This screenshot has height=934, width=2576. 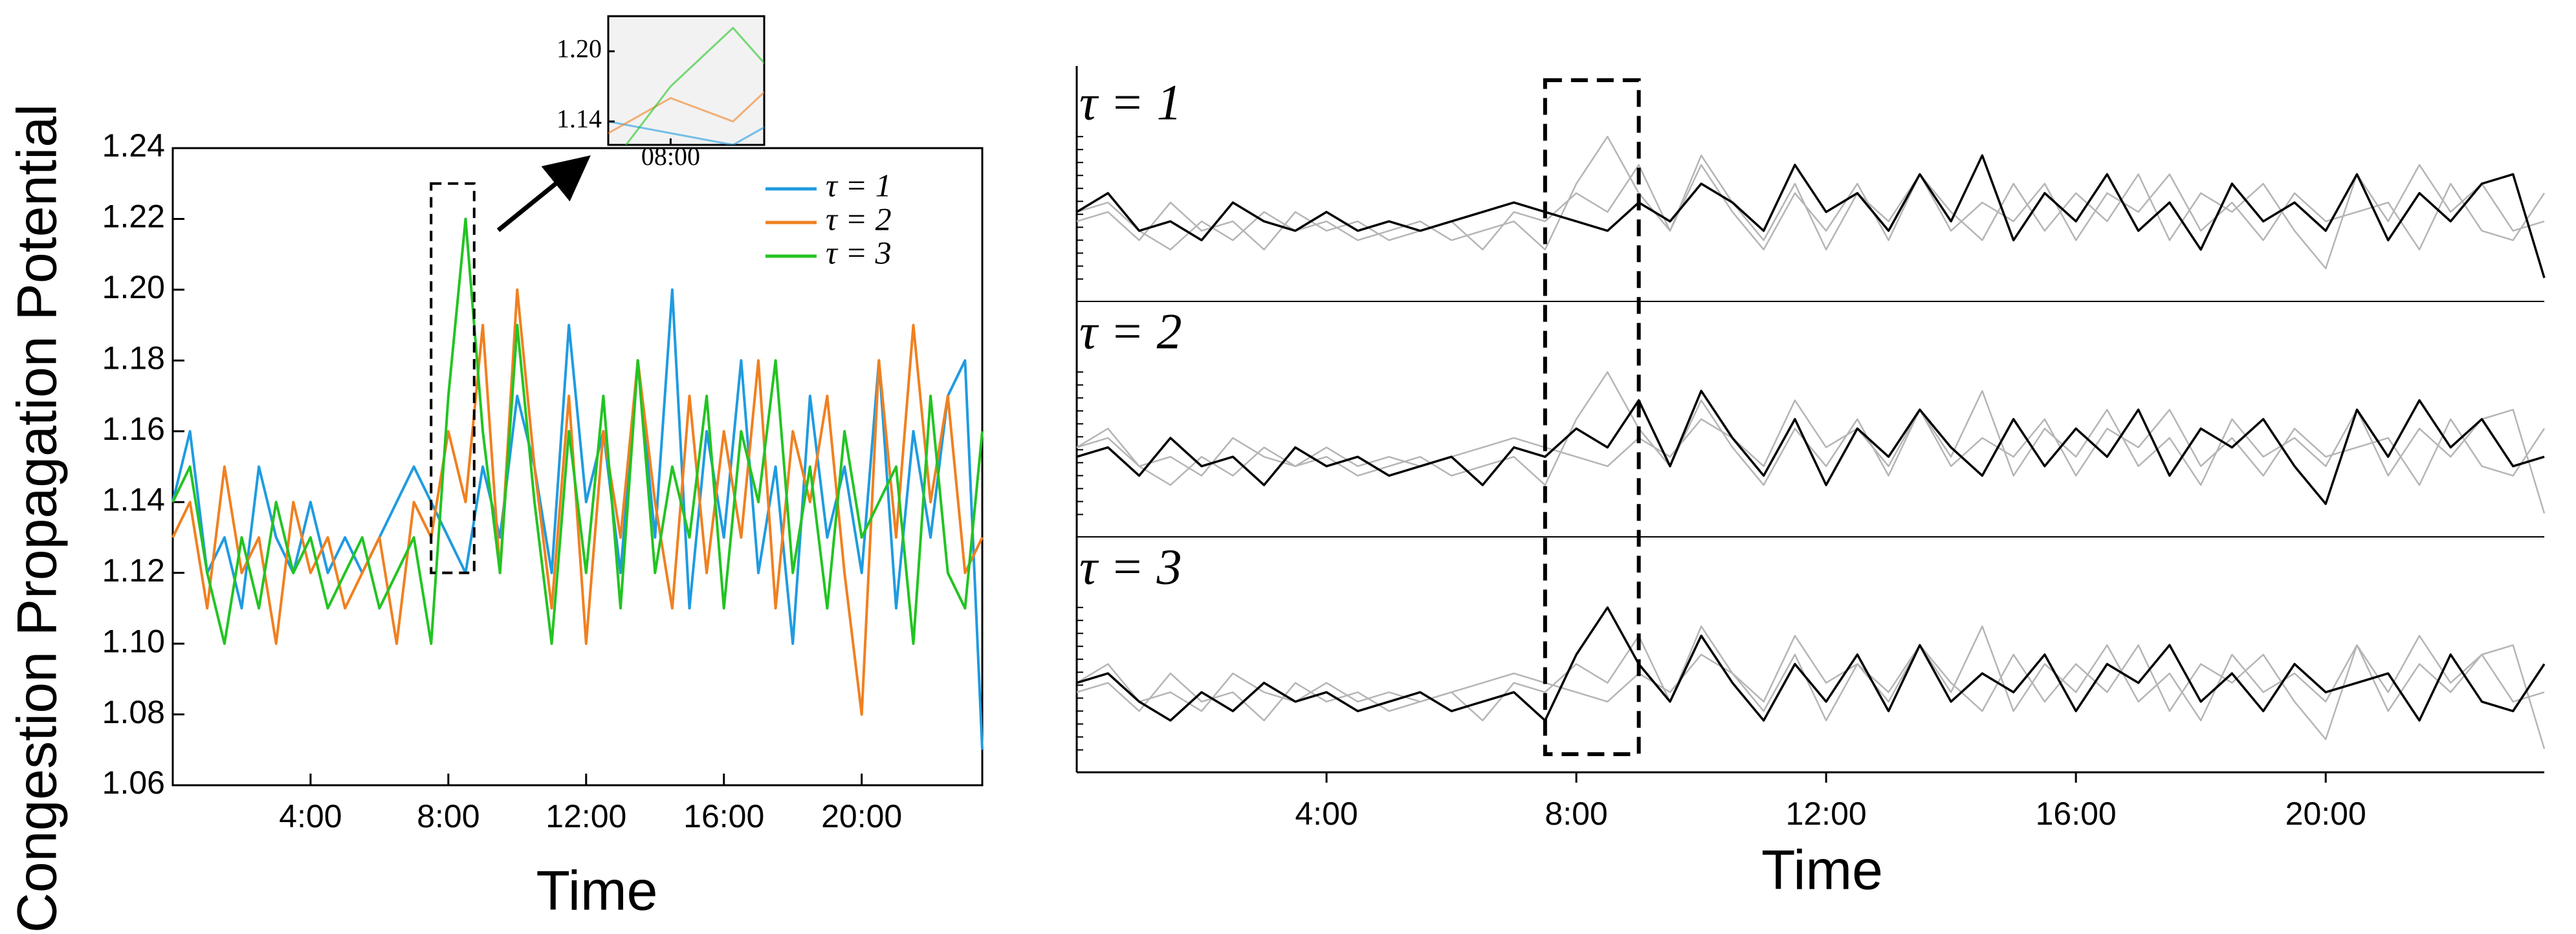 What do you see at coordinates (133, 429) in the screenshot?
I see `y-tick-label: 1.16` at bounding box center [133, 429].